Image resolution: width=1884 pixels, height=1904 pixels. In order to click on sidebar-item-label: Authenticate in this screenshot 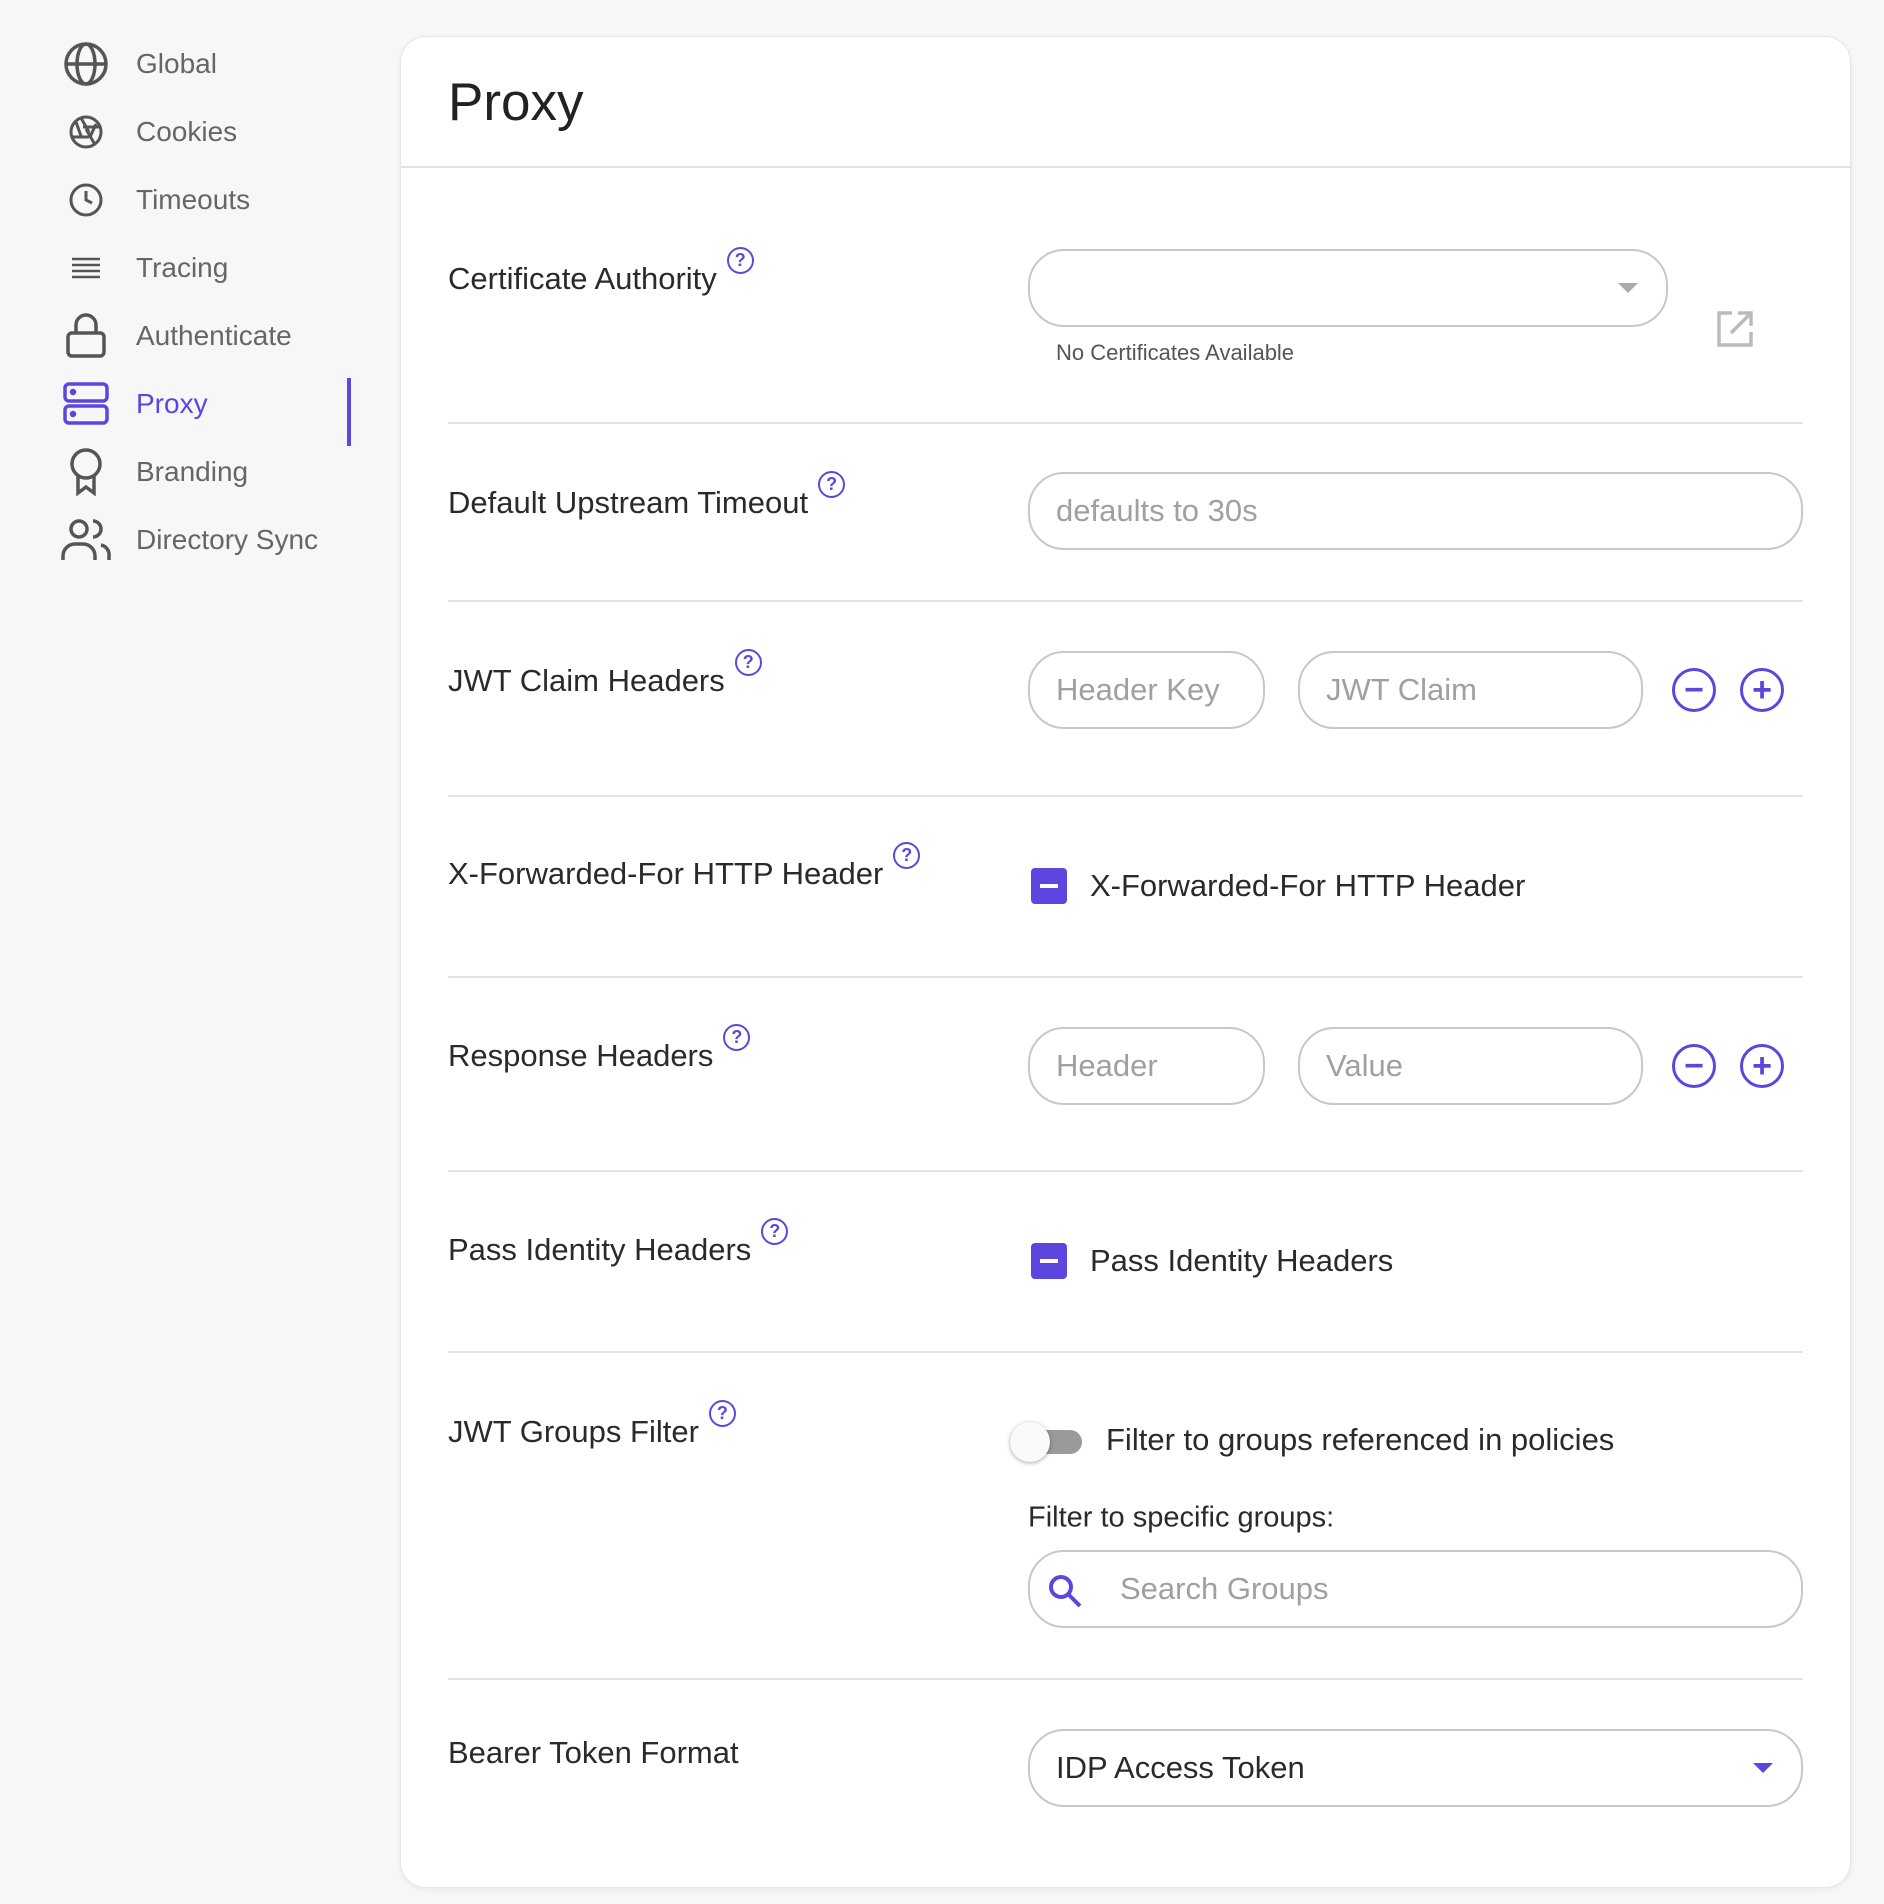, I will do `click(214, 335)`.